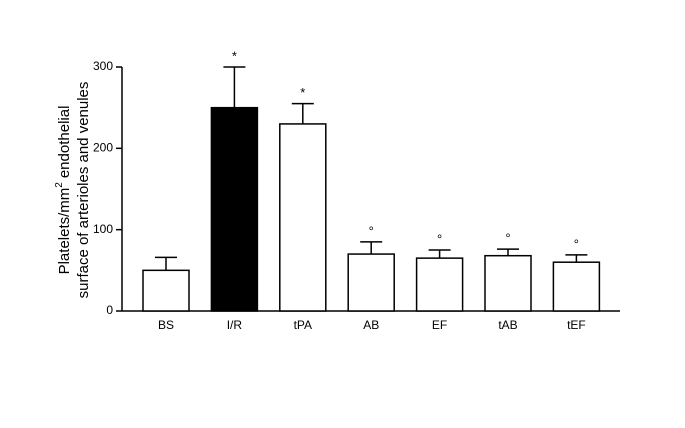  What do you see at coordinates (83, 190) in the screenshot?
I see `y-axis-label: surface of arterioles and venules` at bounding box center [83, 190].